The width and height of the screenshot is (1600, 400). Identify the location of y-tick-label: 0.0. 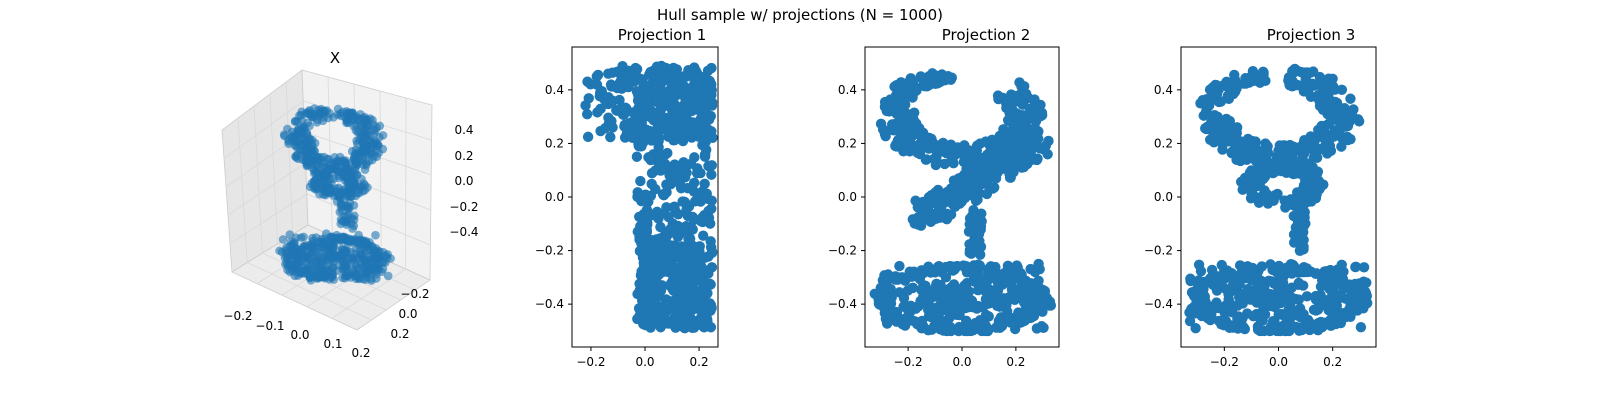
(847, 197).